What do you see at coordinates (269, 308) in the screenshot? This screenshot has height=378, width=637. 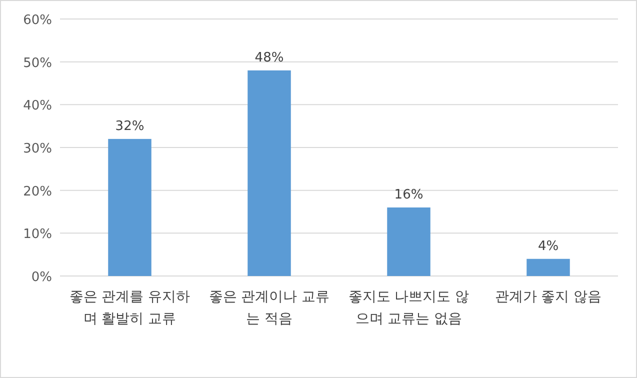 I see `x-tick-label: 좋은 관계이나 교류는 적음` at bounding box center [269, 308].